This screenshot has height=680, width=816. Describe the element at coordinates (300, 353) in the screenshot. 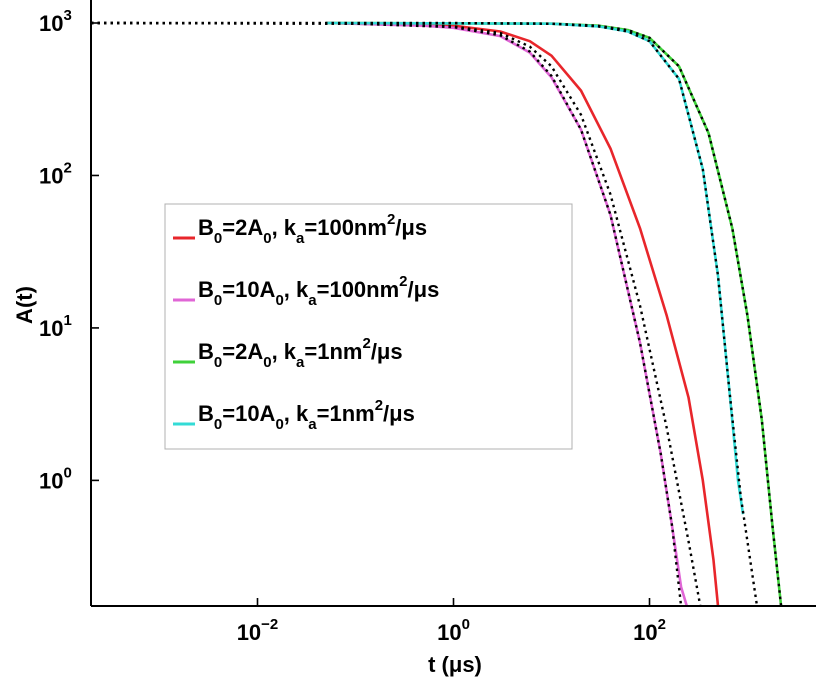

I see `legend-label-2: B0=2A0, ka=1nm2/μs` at that location.